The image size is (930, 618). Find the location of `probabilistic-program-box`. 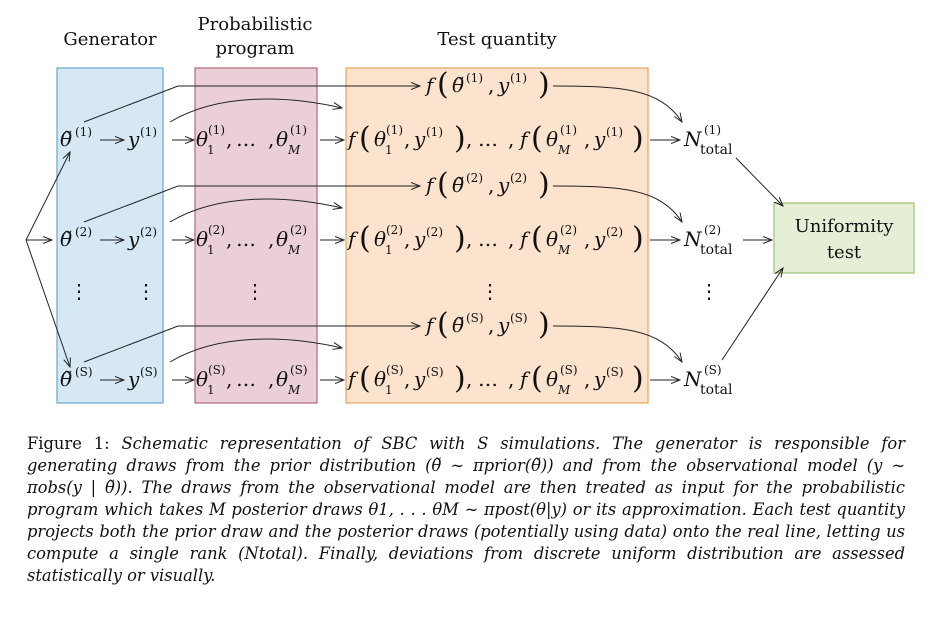

probabilistic-program-box is located at coordinates (256, 235).